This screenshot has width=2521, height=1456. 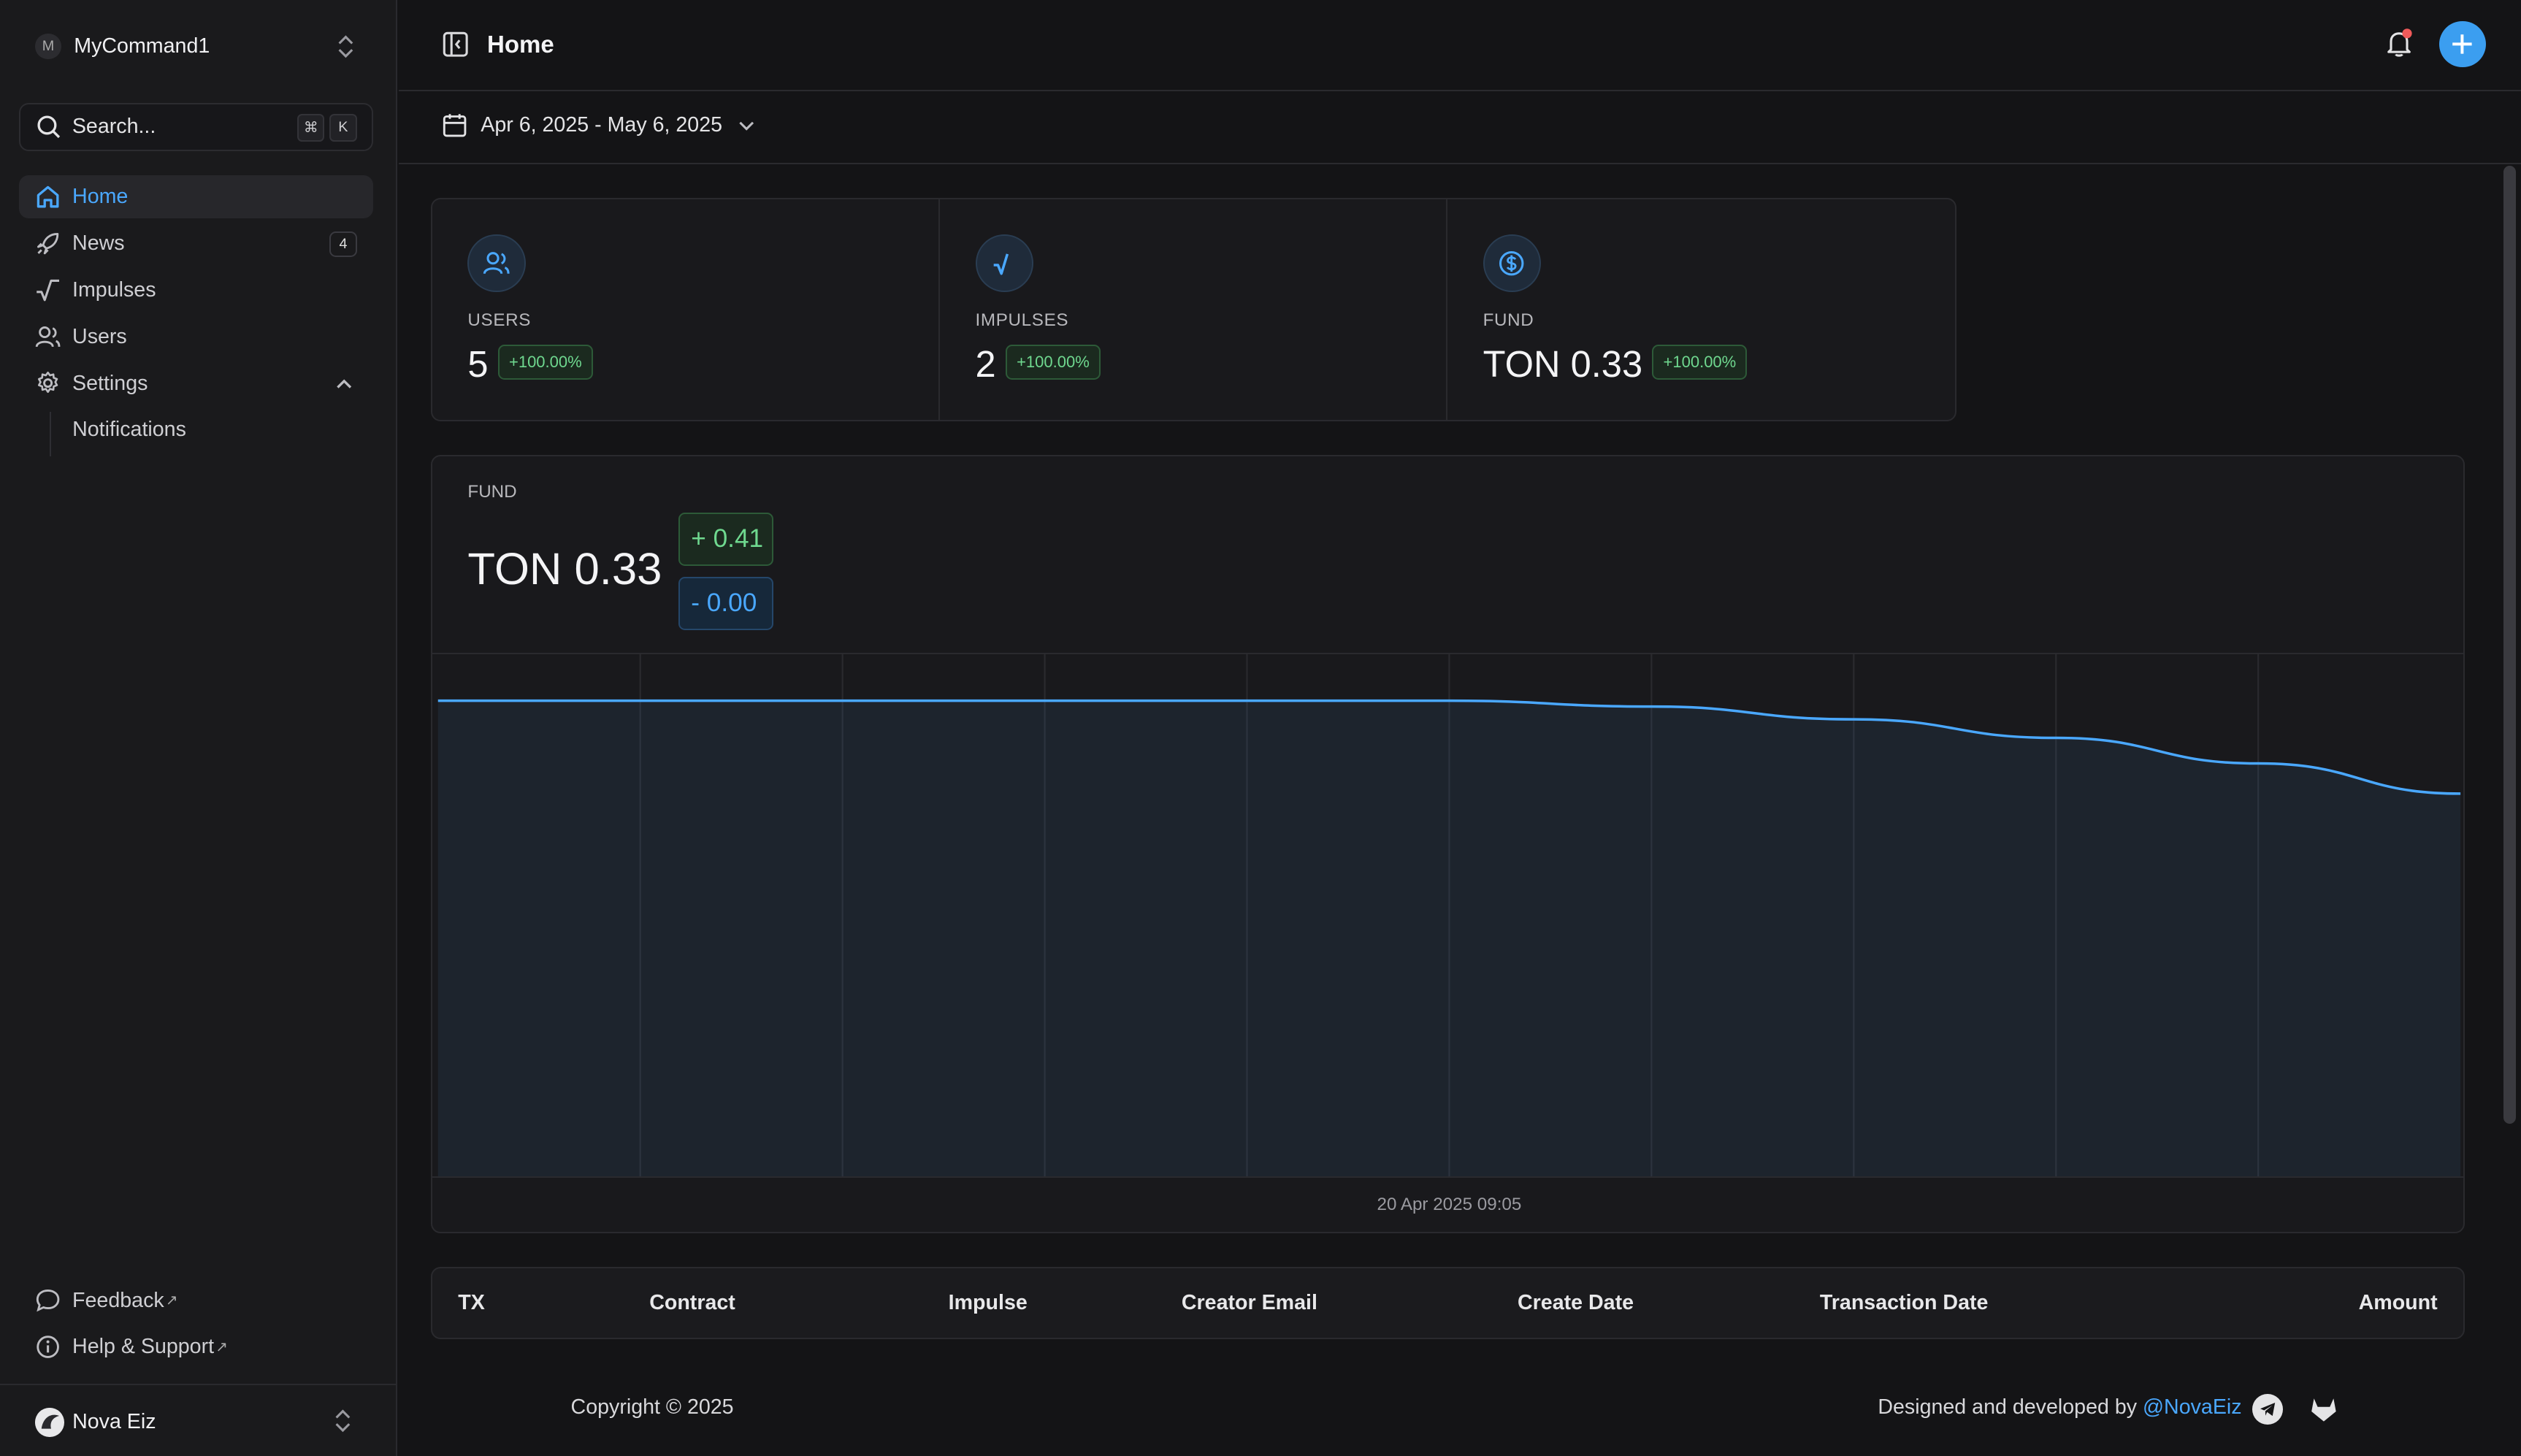 I want to click on credits-prefix: Designed and developed by, so click(x=2010, y=1407).